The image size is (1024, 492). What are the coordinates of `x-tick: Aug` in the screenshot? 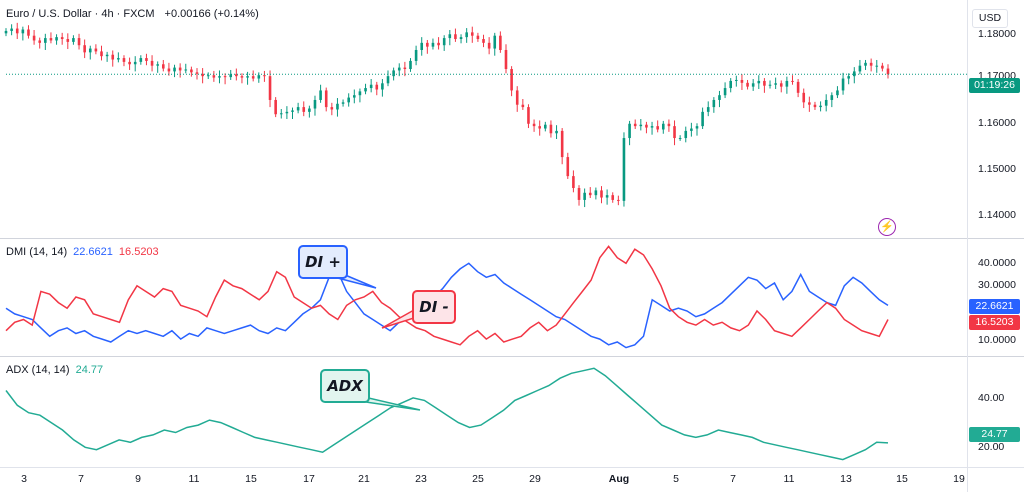 It's located at (619, 479).